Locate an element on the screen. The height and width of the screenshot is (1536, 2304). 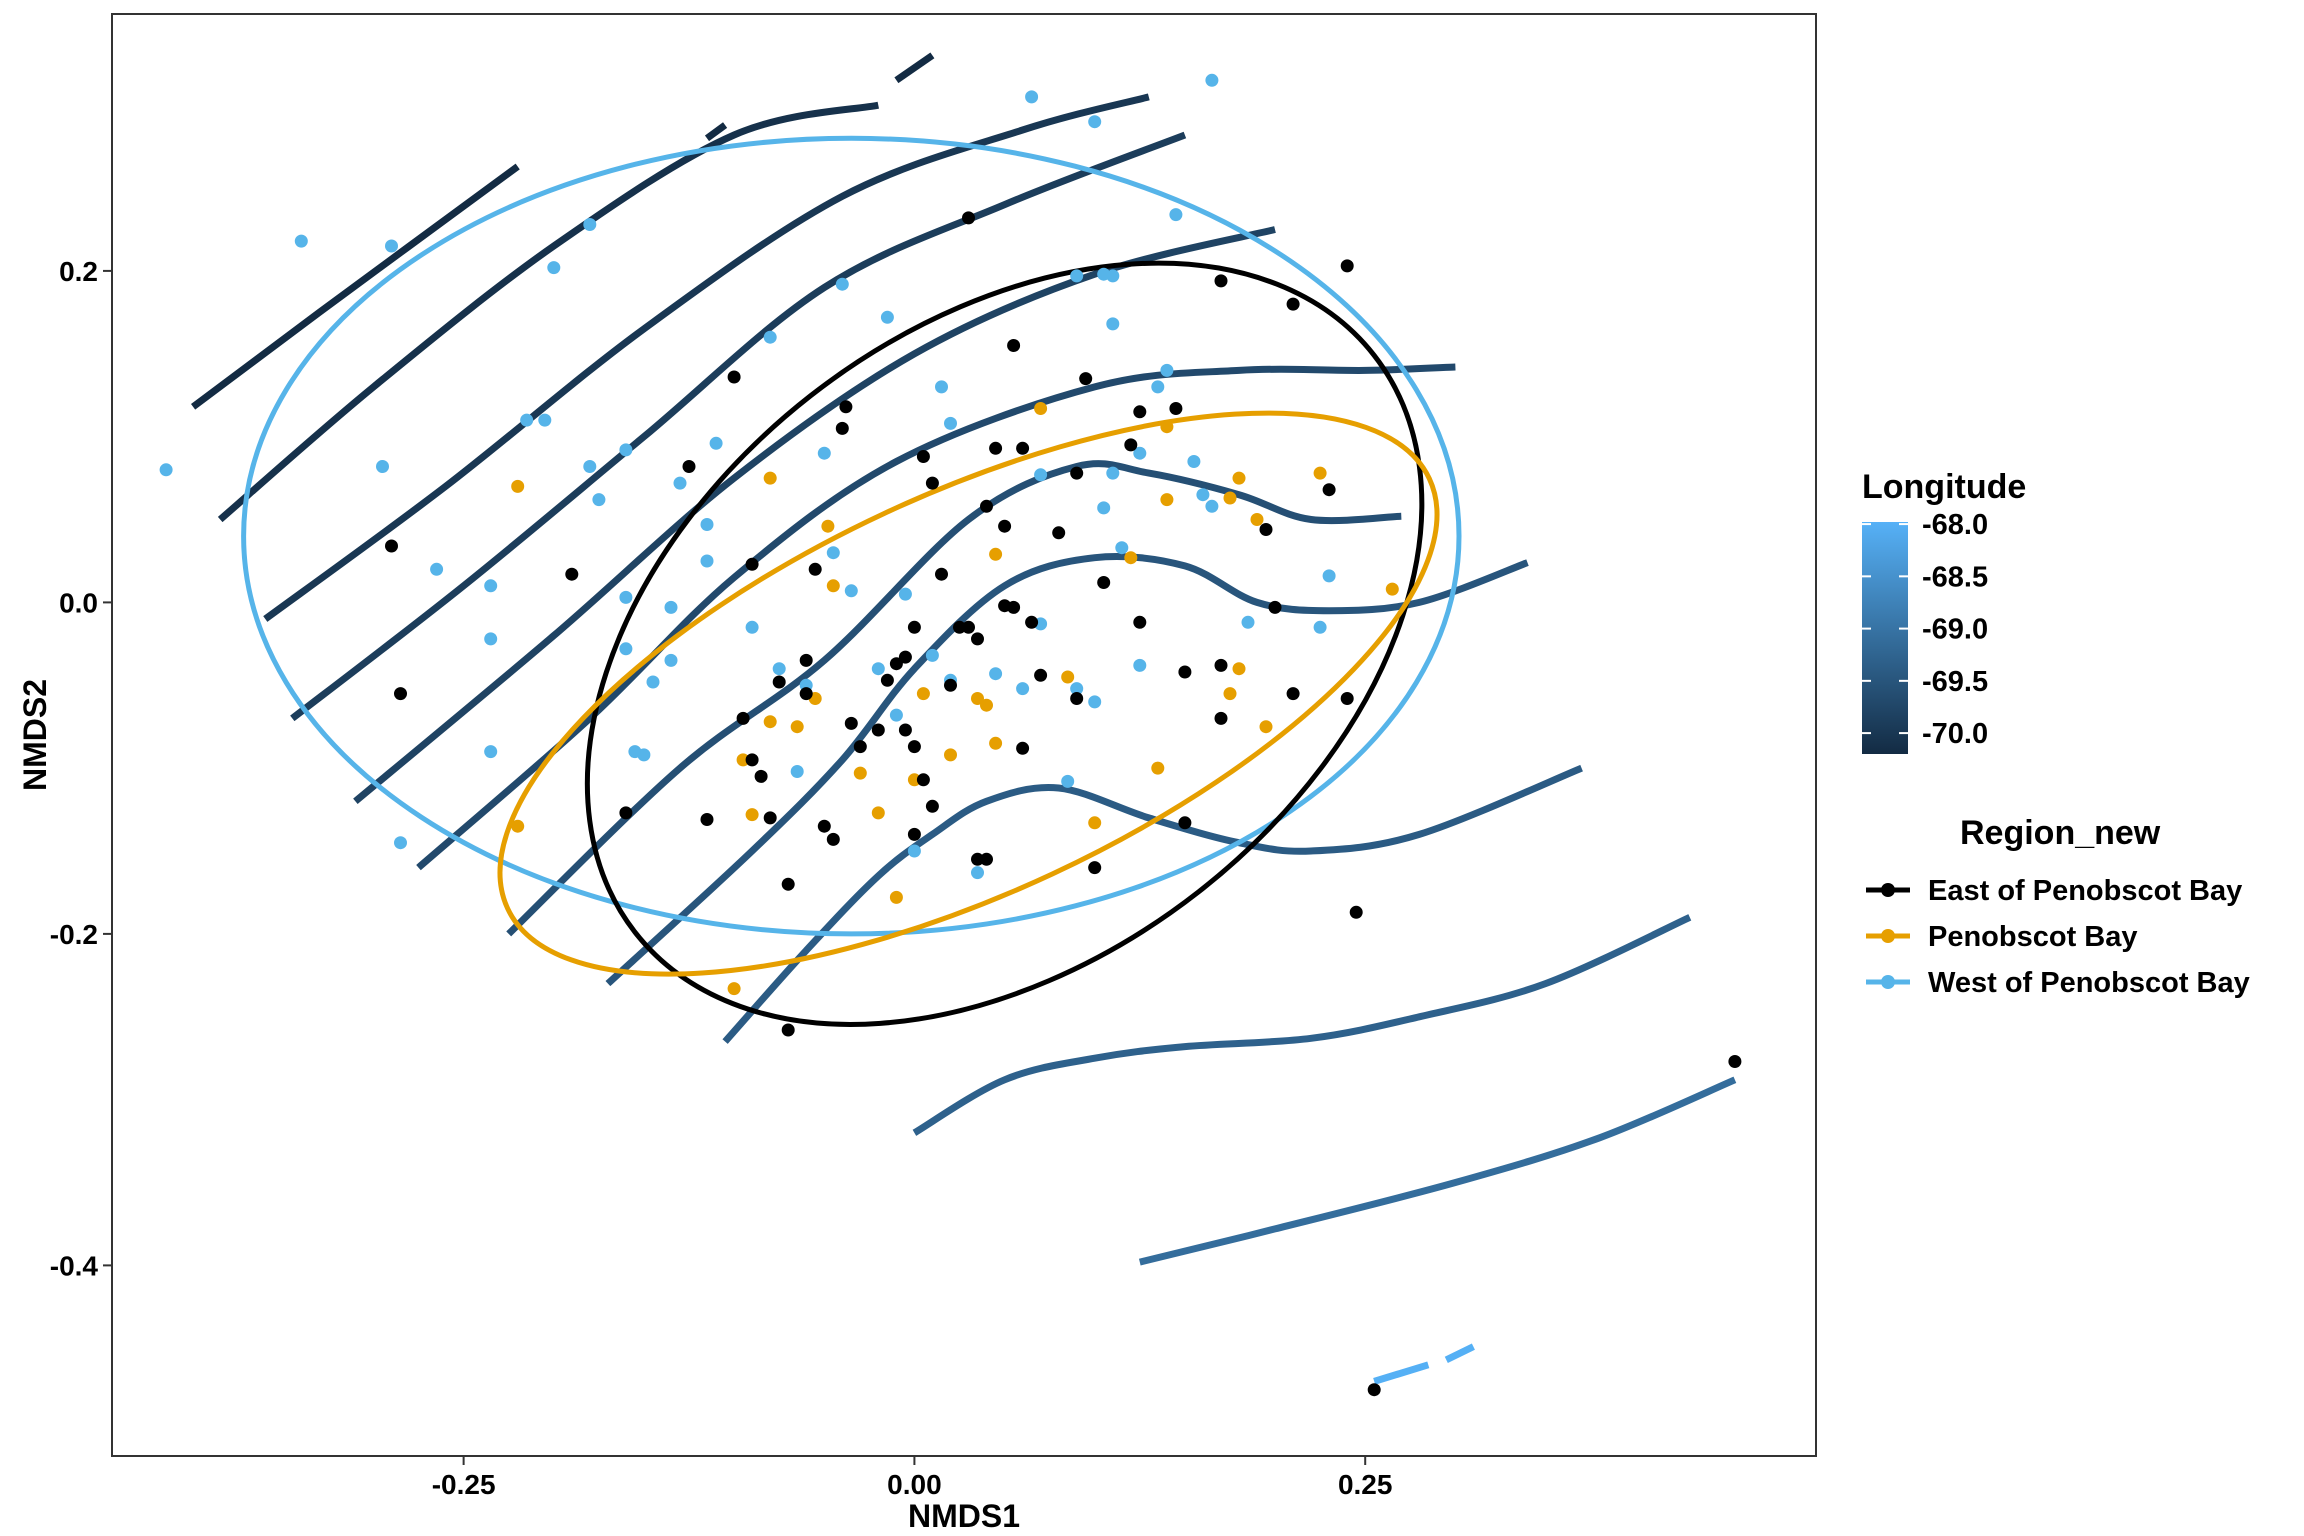
y-tick-label-1: -0.2 is located at coordinates (74, 934).